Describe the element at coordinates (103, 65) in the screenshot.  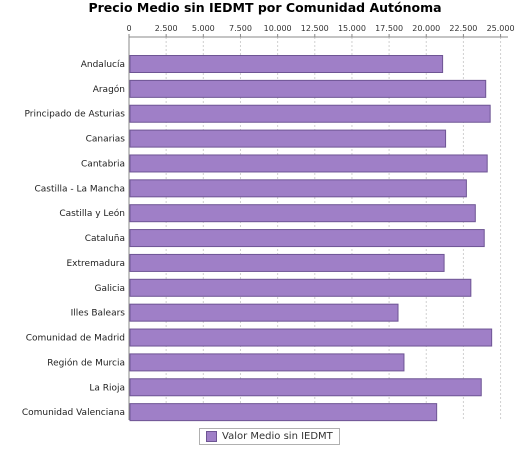
I see `category-label: Andalucía` at that location.